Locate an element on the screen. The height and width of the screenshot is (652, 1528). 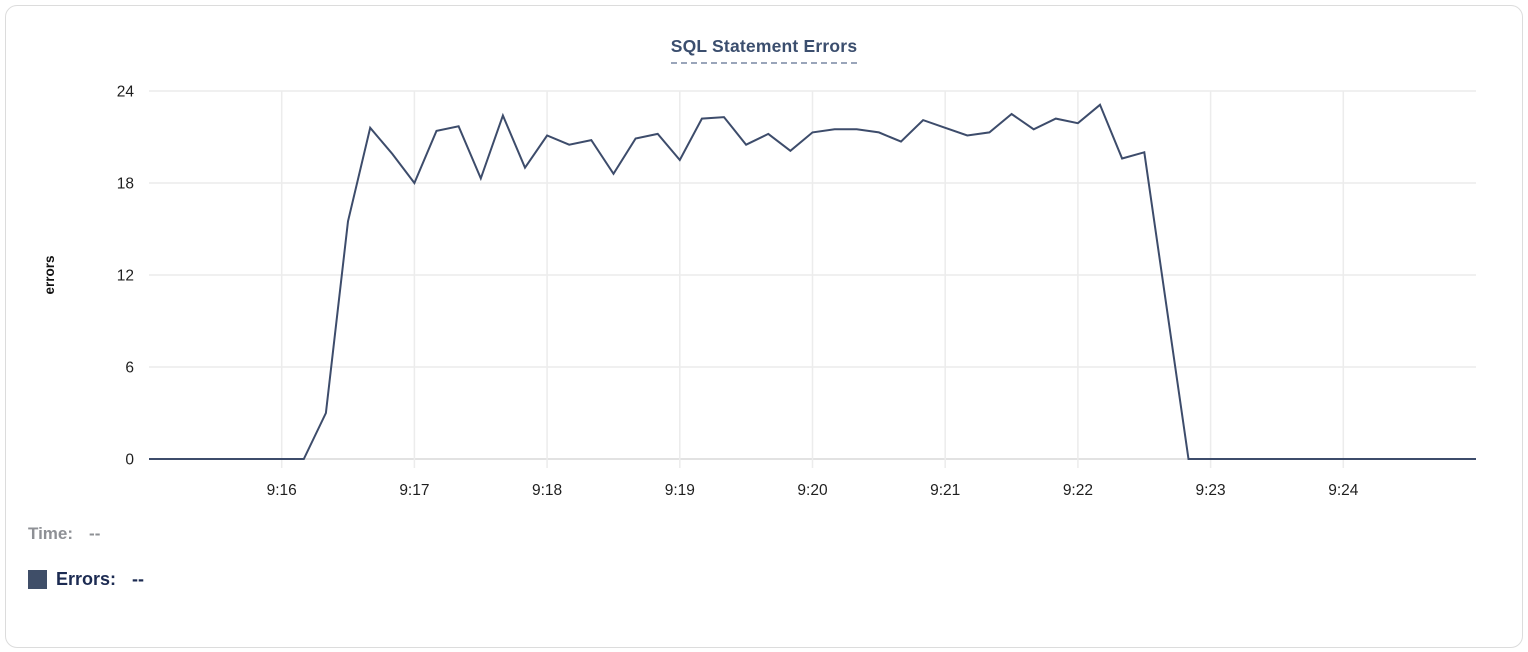
y-tick-label: 12 is located at coordinates (125, 276).